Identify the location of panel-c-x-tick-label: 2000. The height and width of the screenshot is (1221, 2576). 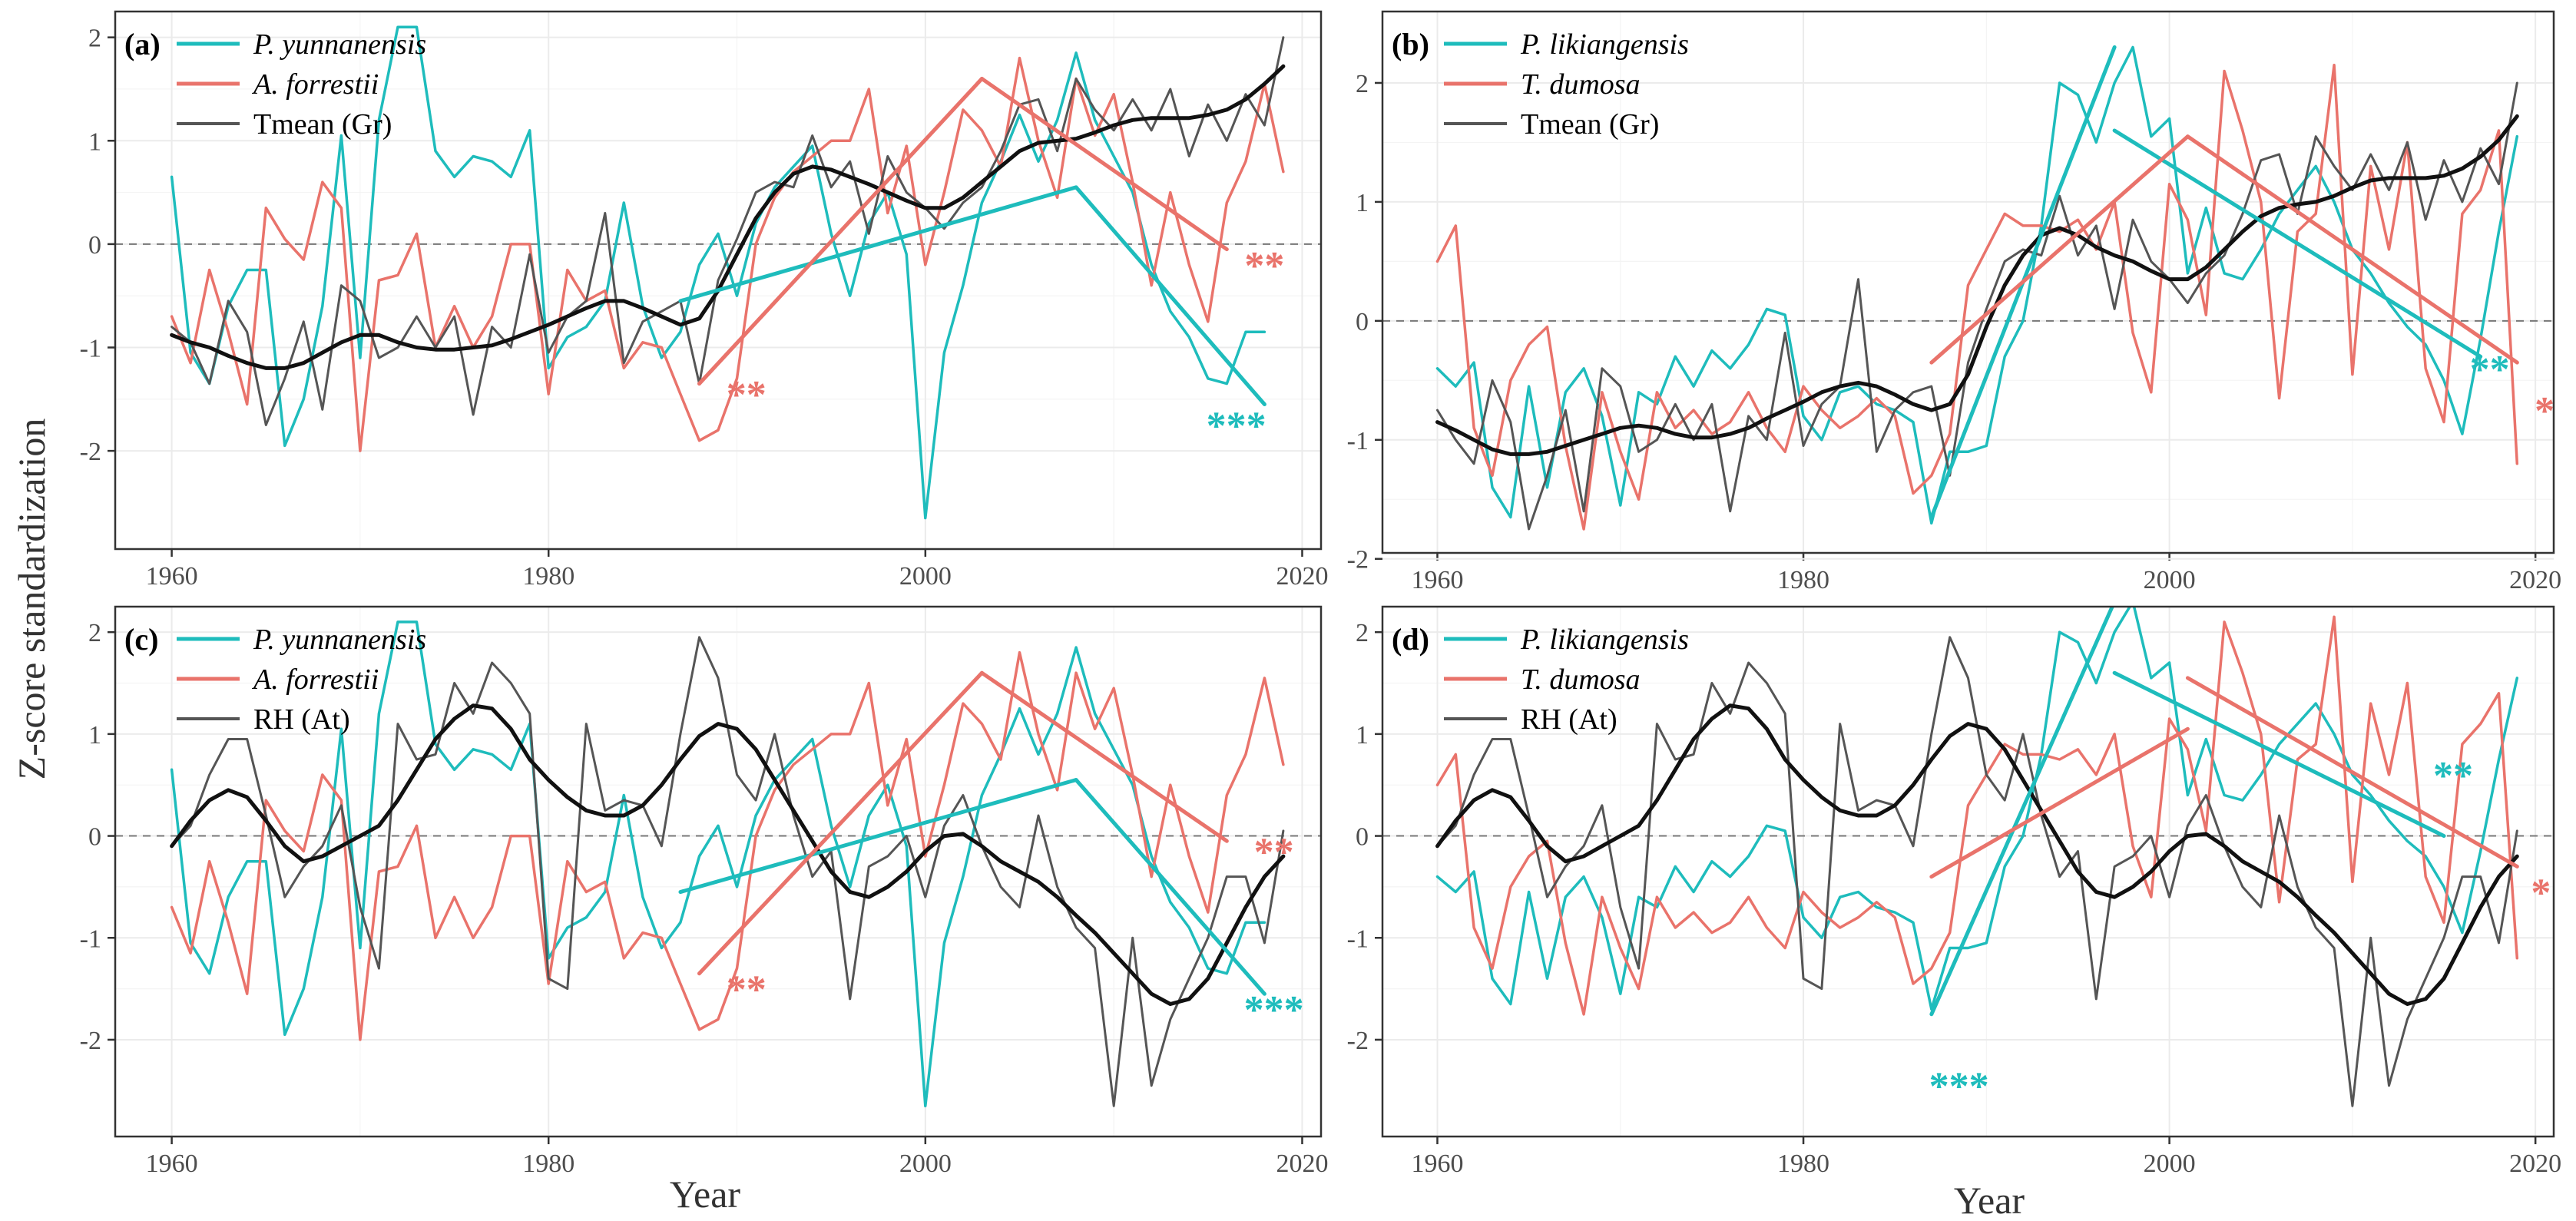
(926, 1164).